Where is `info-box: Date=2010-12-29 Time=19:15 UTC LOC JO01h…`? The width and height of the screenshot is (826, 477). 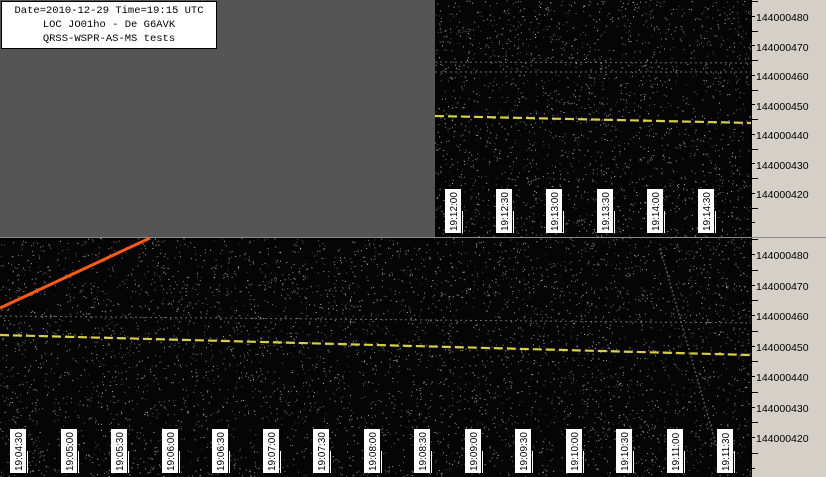 info-box: Date=2010-12-29 Time=19:15 UTC LOC JO01h… is located at coordinates (109, 25).